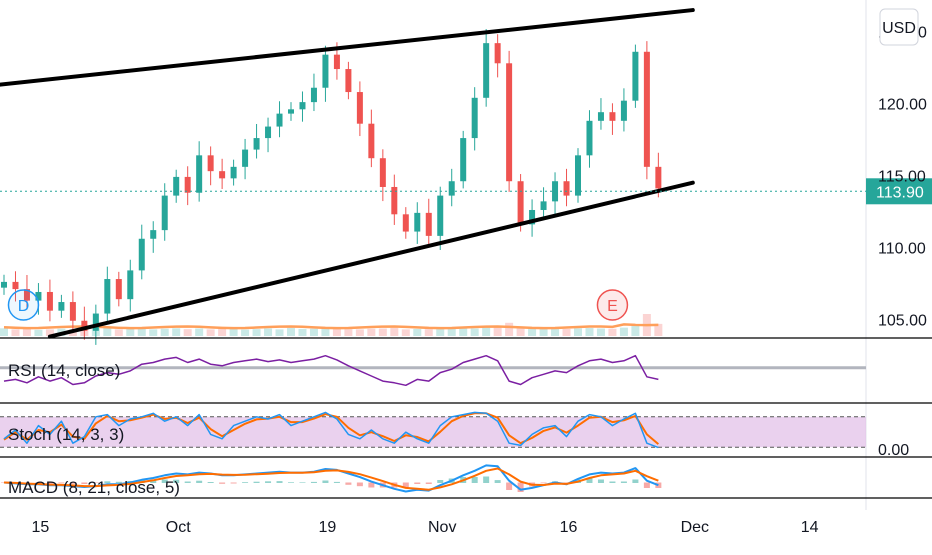  What do you see at coordinates (810, 527) in the screenshot?
I see `date-tick-label: 14` at bounding box center [810, 527].